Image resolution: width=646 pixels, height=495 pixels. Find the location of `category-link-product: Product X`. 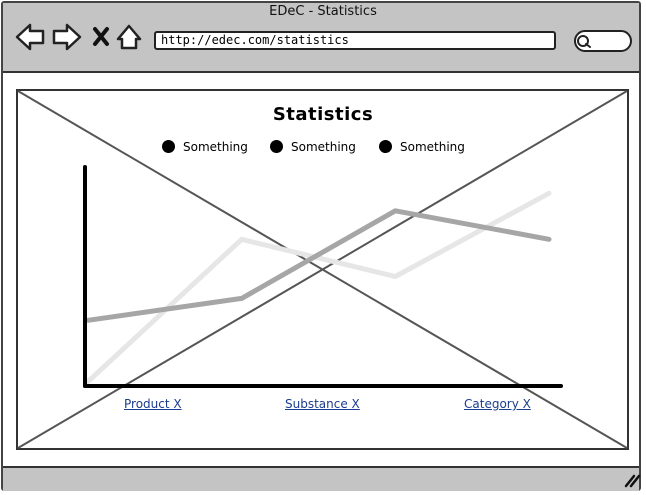

category-link-product: Product X is located at coordinates (153, 404).